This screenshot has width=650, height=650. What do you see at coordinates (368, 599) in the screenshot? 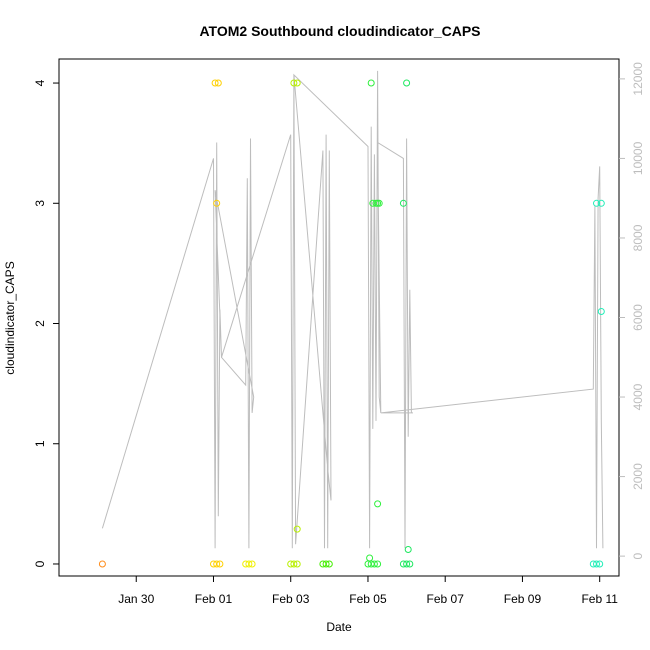
I see `x-tick-label: Feb 05` at bounding box center [368, 599].